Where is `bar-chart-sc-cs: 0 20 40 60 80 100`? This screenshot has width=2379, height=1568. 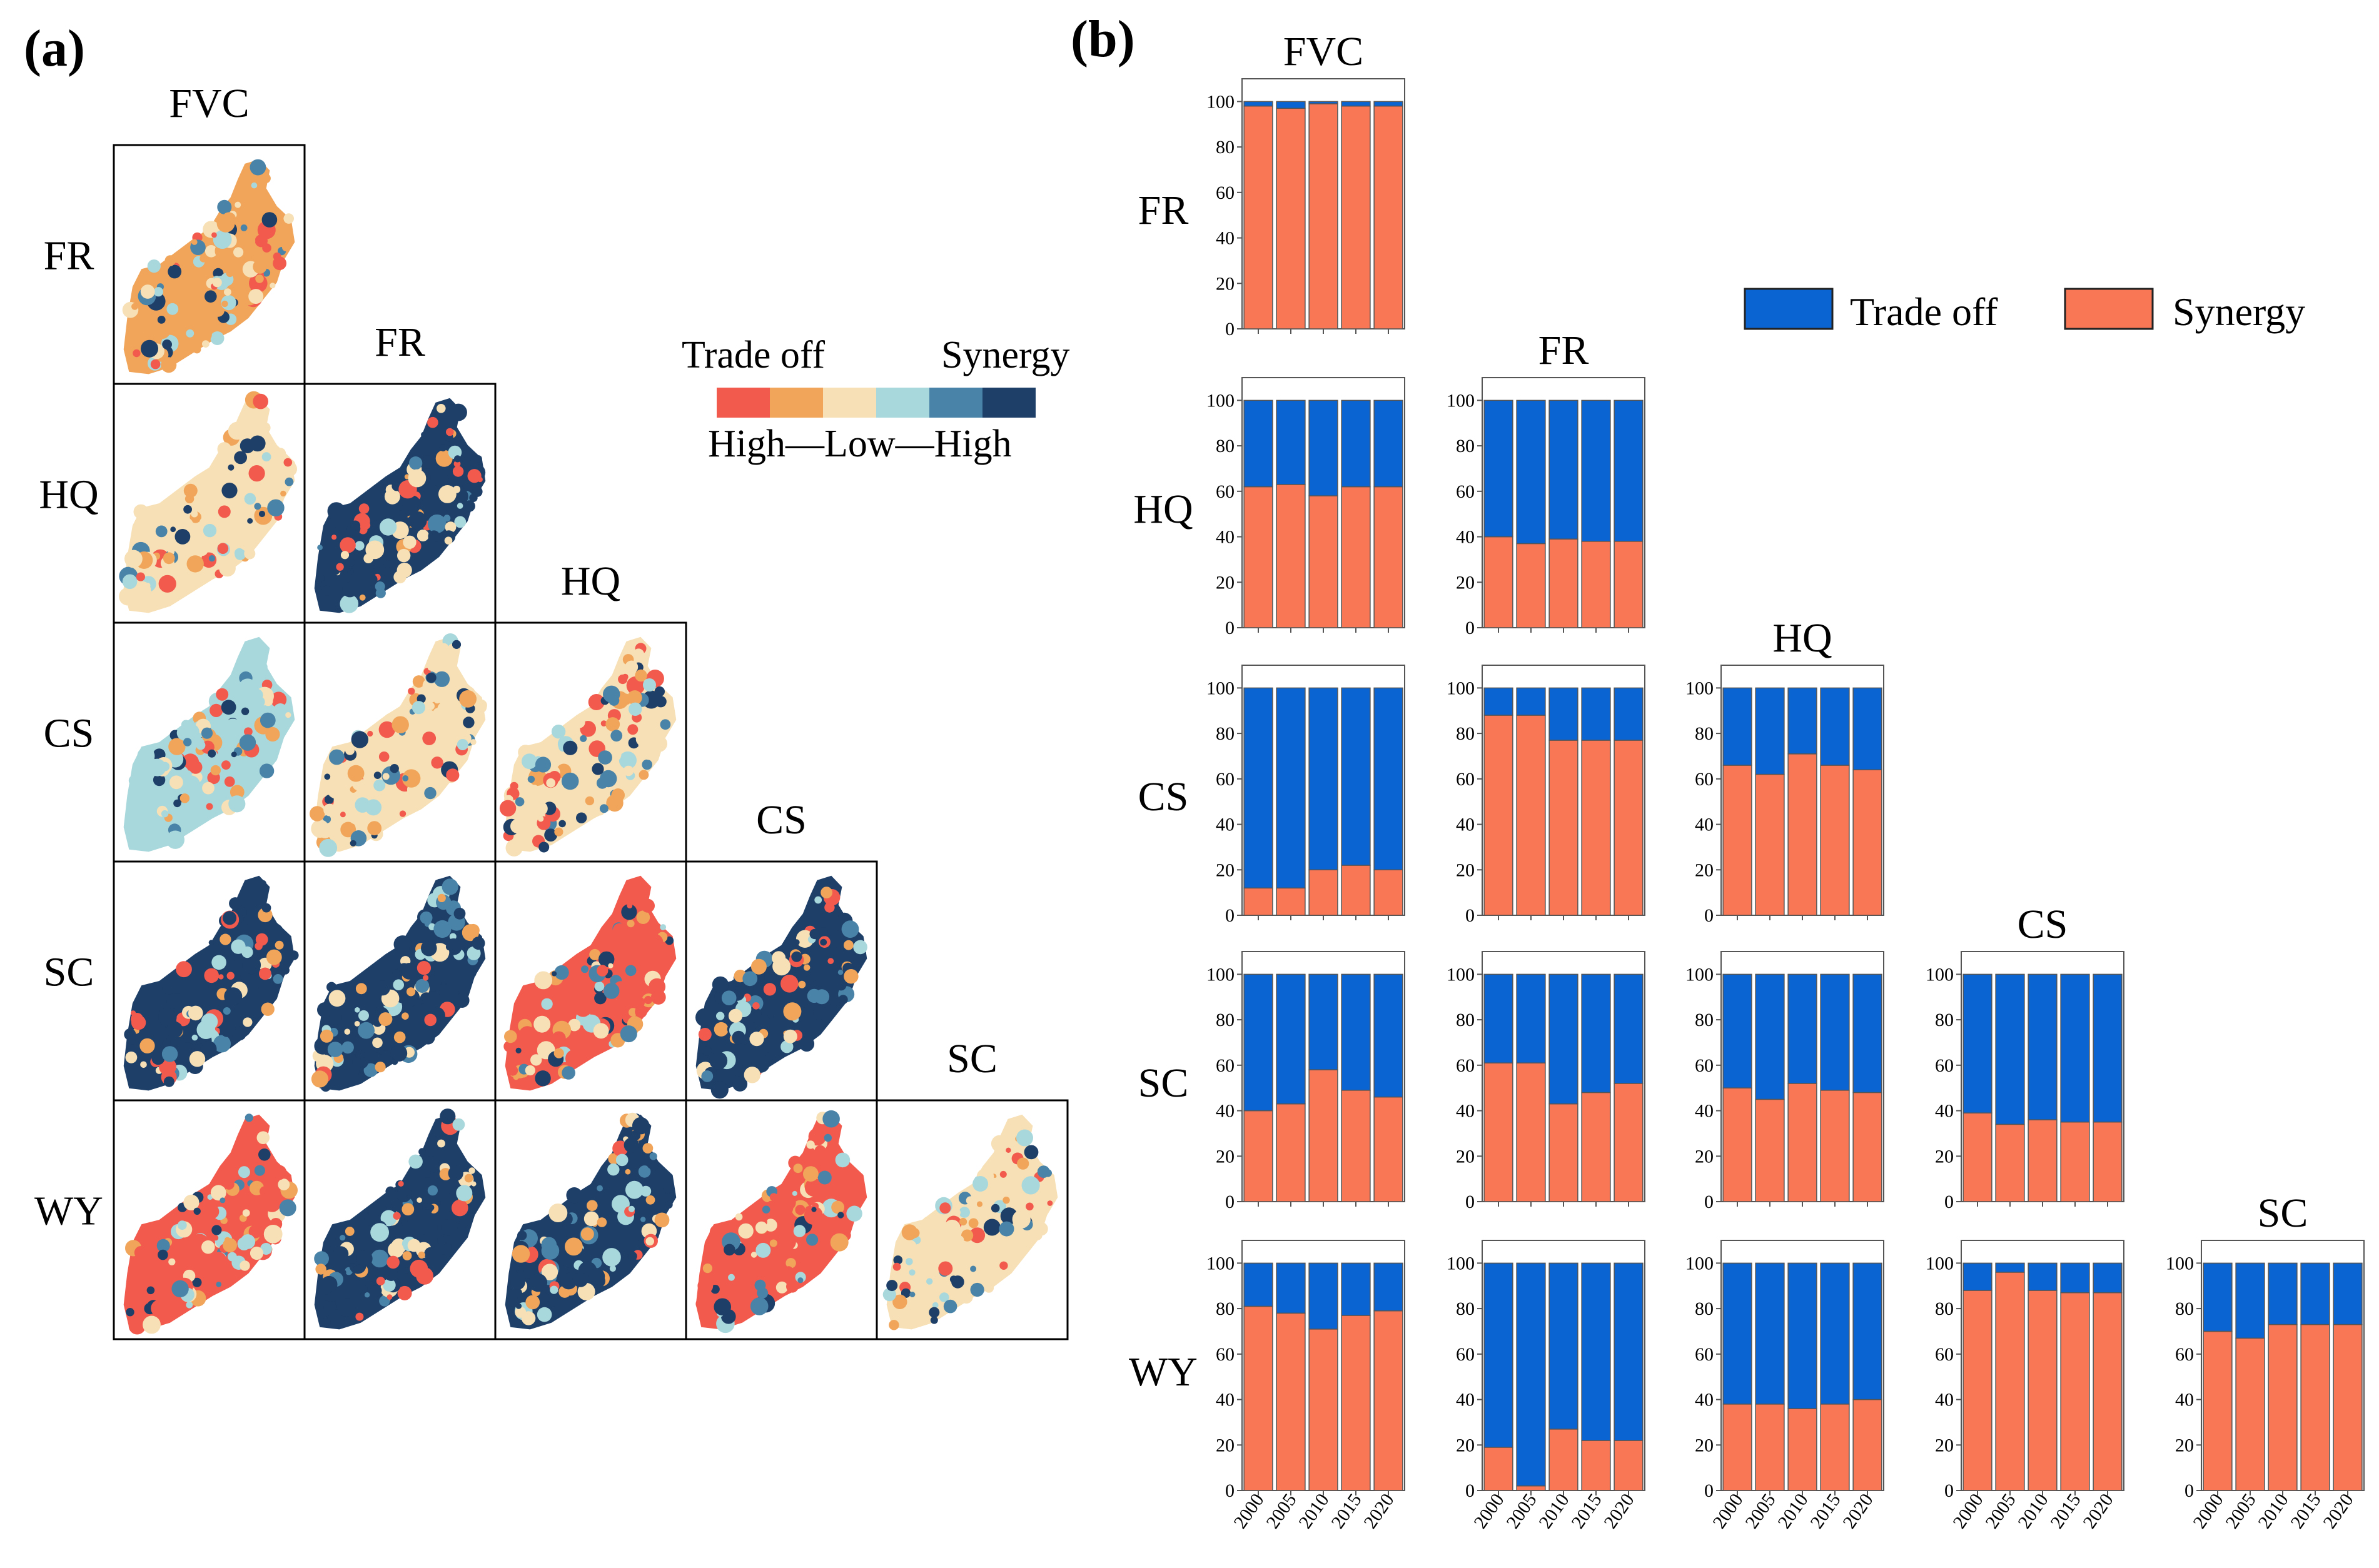 bar-chart-sc-cs: 0 20 40 60 80 100 is located at coordinates (2025, 1081).